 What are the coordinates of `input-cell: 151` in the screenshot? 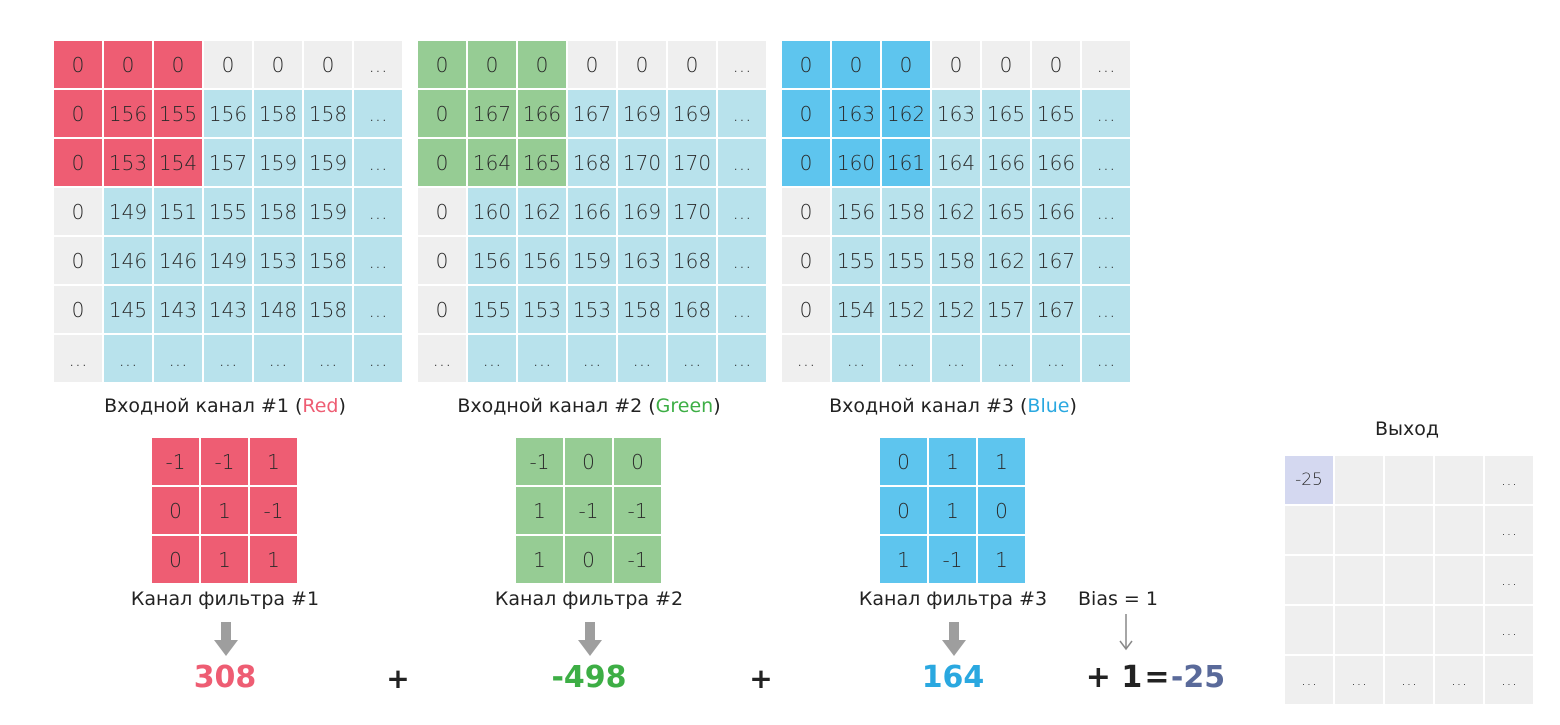 It's located at (178, 211).